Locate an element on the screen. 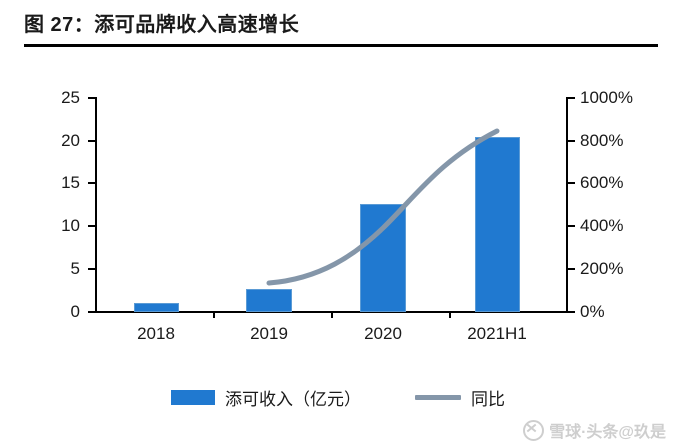 The width and height of the screenshot is (676, 448). watermark-text: 雪球·头条@玖是 is located at coordinates (607, 432).